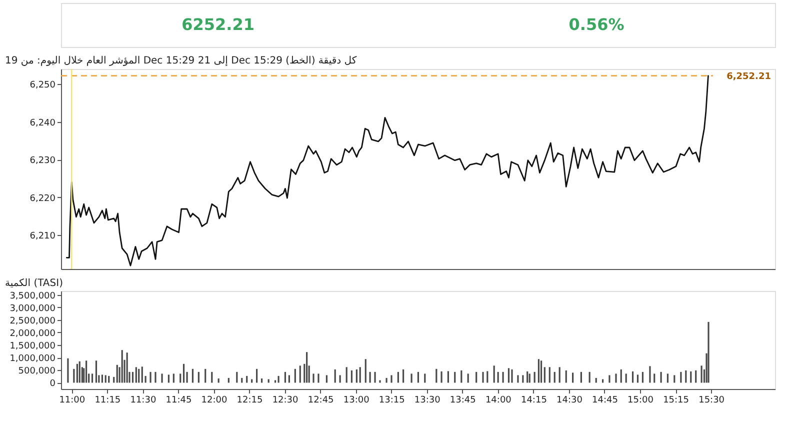  I want to click on y-tick-label: 3,000,000, so click(33, 309).